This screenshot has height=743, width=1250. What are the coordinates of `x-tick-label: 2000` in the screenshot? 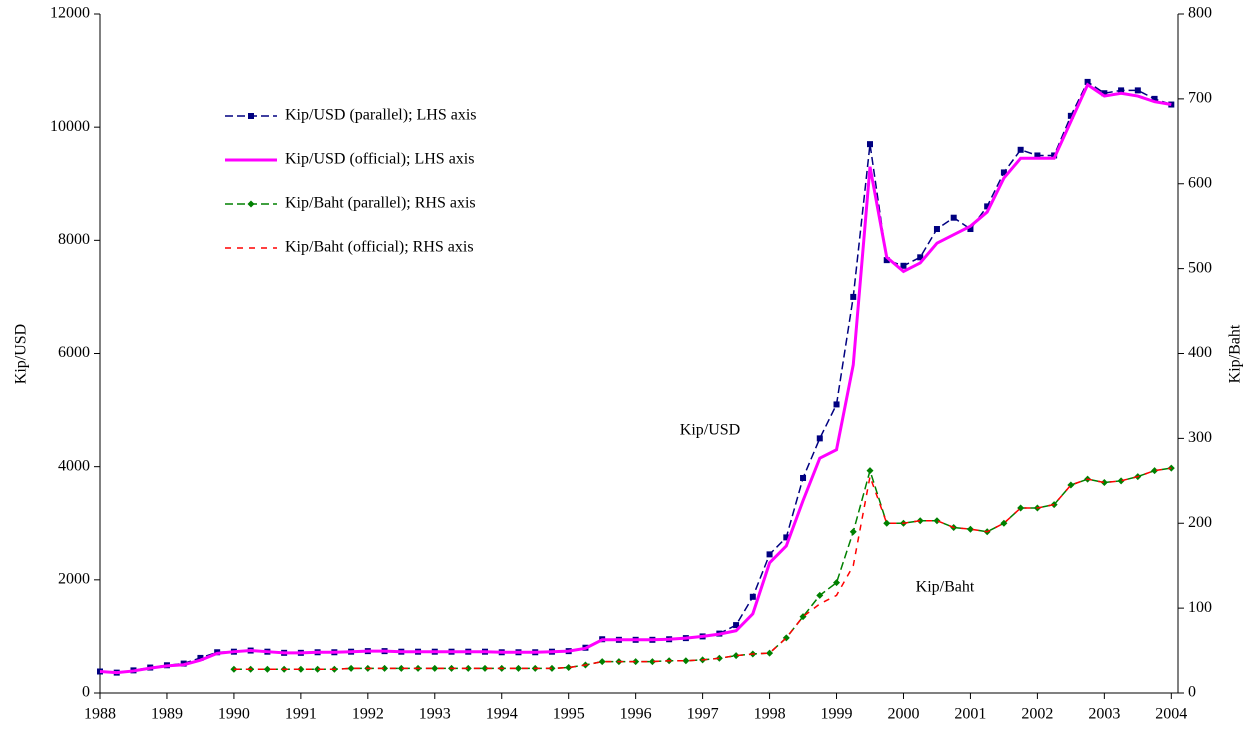 It's located at (903, 714).